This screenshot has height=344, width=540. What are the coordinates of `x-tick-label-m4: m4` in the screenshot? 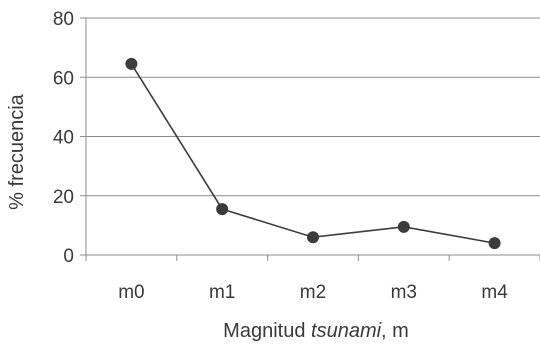 It's located at (494, 292).